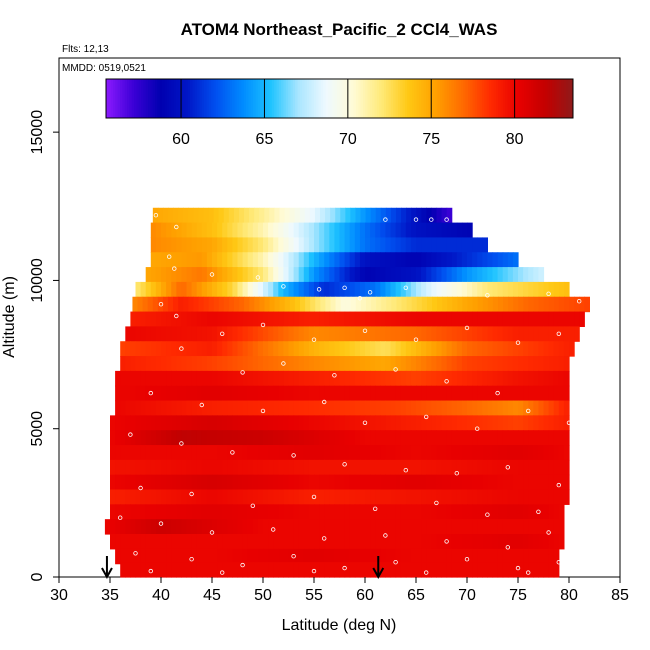 This screenshot has height=650, width=650. What do you see at coordinates (518, 595) in the screenshot?
I see `x-tick-label: 75` at bounding box center [518, 595].